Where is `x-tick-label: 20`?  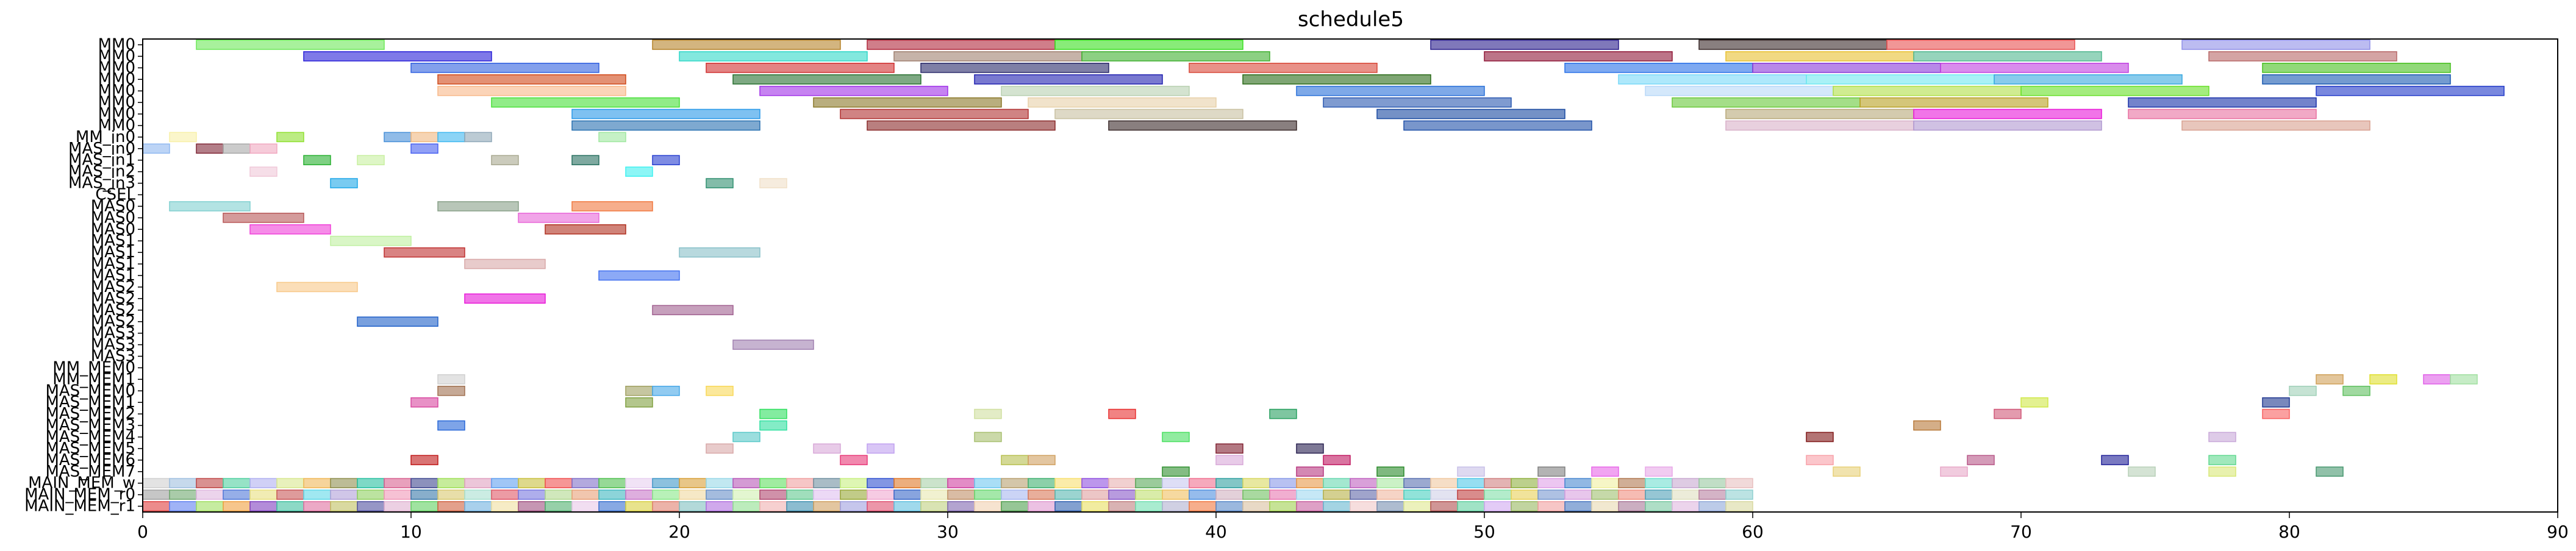
x-tick-label: 20 is located at coordinates (679, 532).